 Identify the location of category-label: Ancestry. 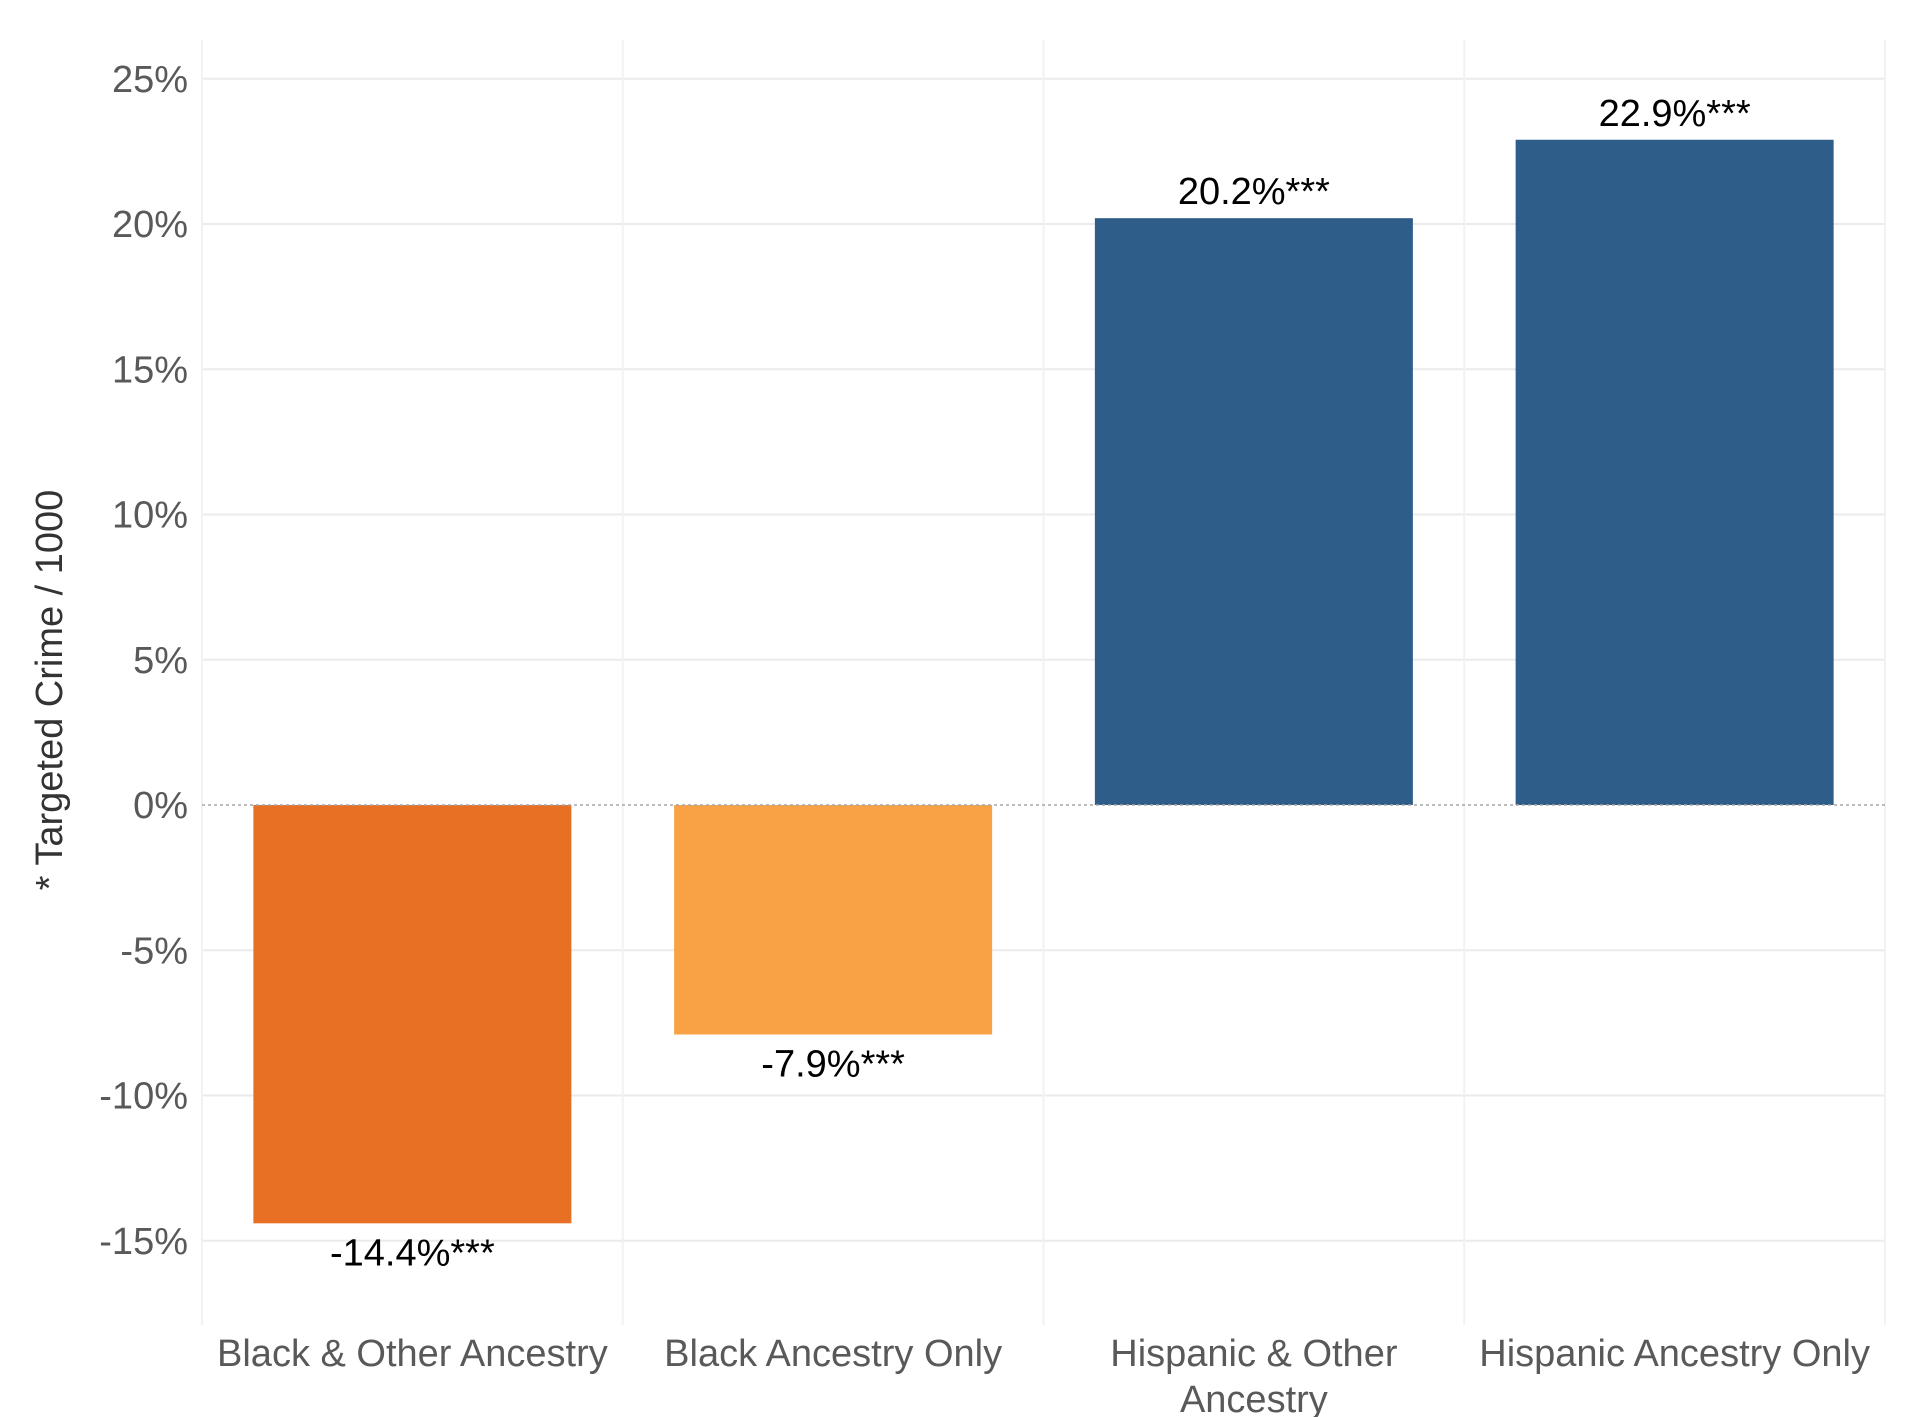
(1254, 1398).